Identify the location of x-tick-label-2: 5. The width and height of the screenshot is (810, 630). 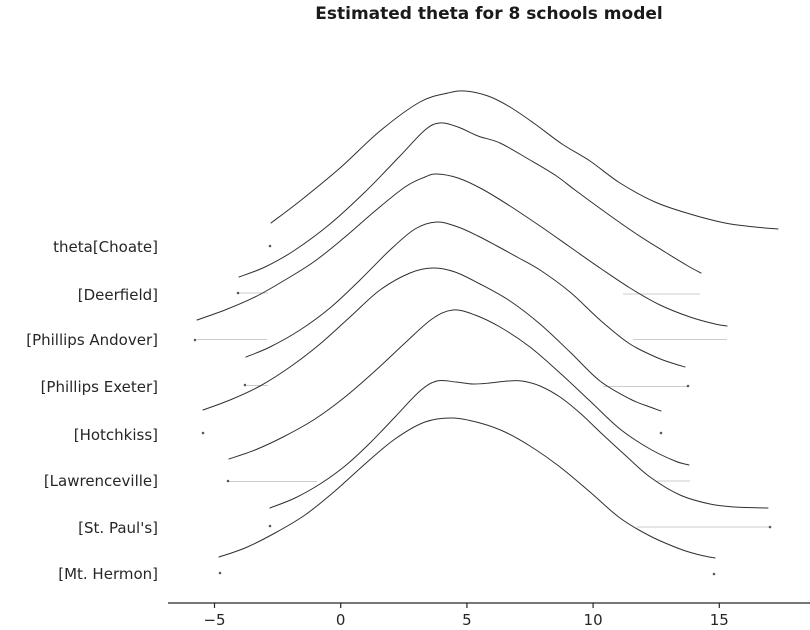
(467, 620).